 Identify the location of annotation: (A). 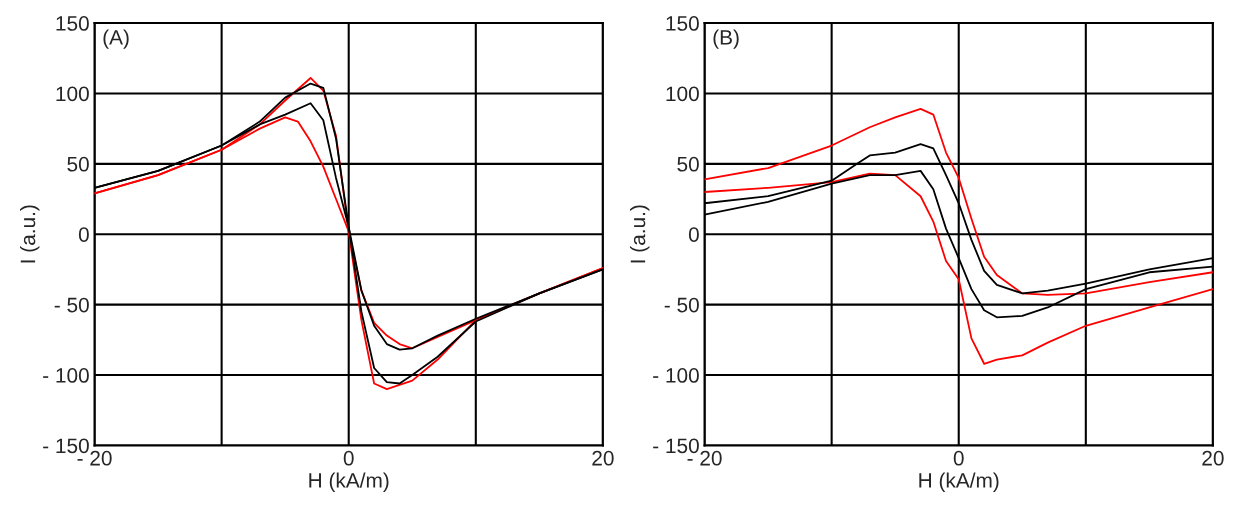
(116, 39).